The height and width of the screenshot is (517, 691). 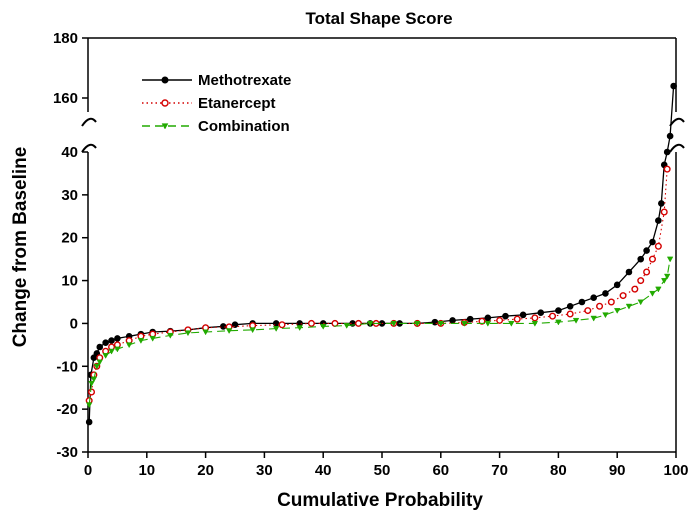 What do you see at coordinates (67, 452) in the screenshot?
I see `y-tick-label: -30` at bounding box center [67, 452].